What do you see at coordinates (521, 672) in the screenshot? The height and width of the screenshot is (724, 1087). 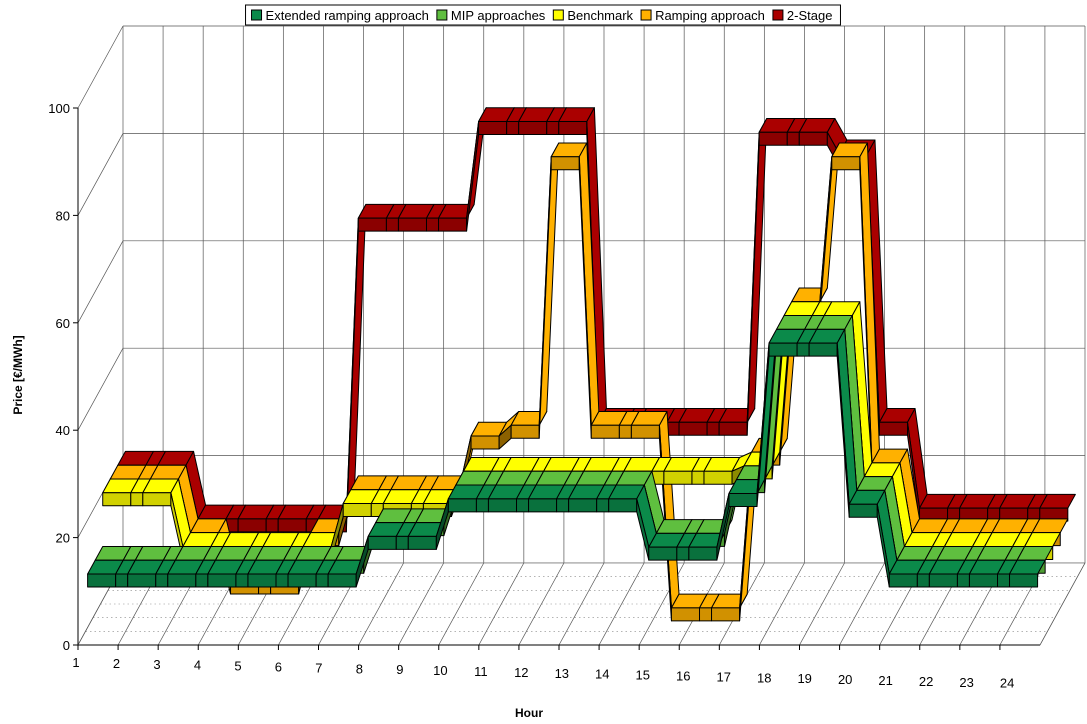 I see `x-tick-label: 12` at bounding box center [521, 672].